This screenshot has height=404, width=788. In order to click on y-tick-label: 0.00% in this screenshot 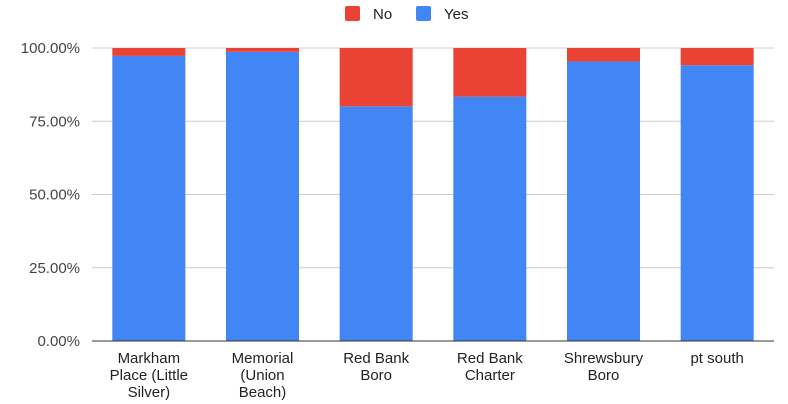, I will do `click(58, 341)`.